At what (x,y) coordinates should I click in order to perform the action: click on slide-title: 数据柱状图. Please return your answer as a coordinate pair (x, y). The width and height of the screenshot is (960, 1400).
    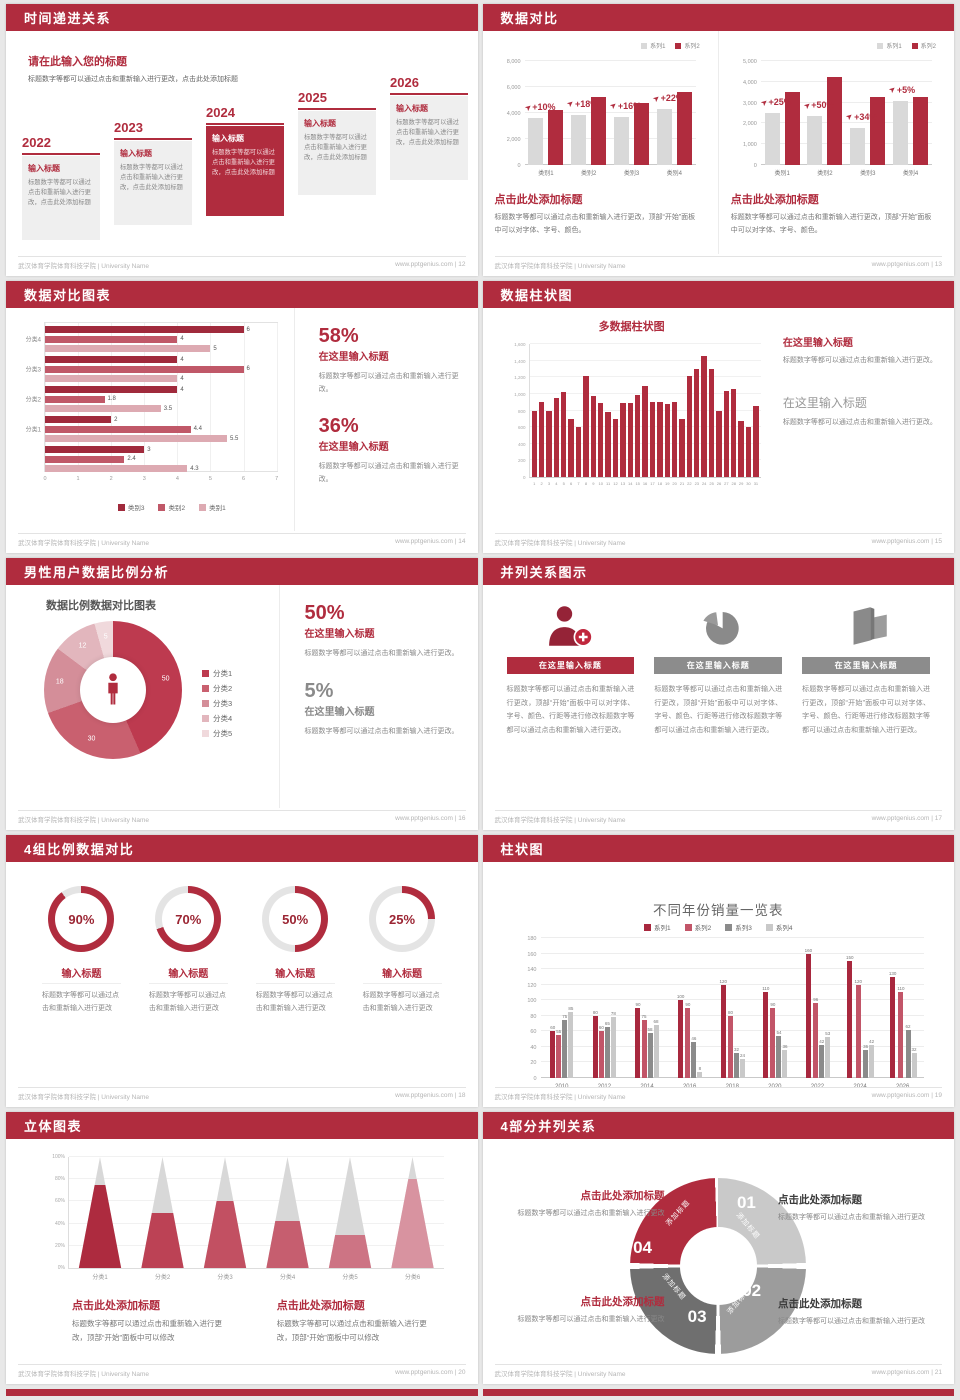
    Looking at the image, I should click on (537, 295).